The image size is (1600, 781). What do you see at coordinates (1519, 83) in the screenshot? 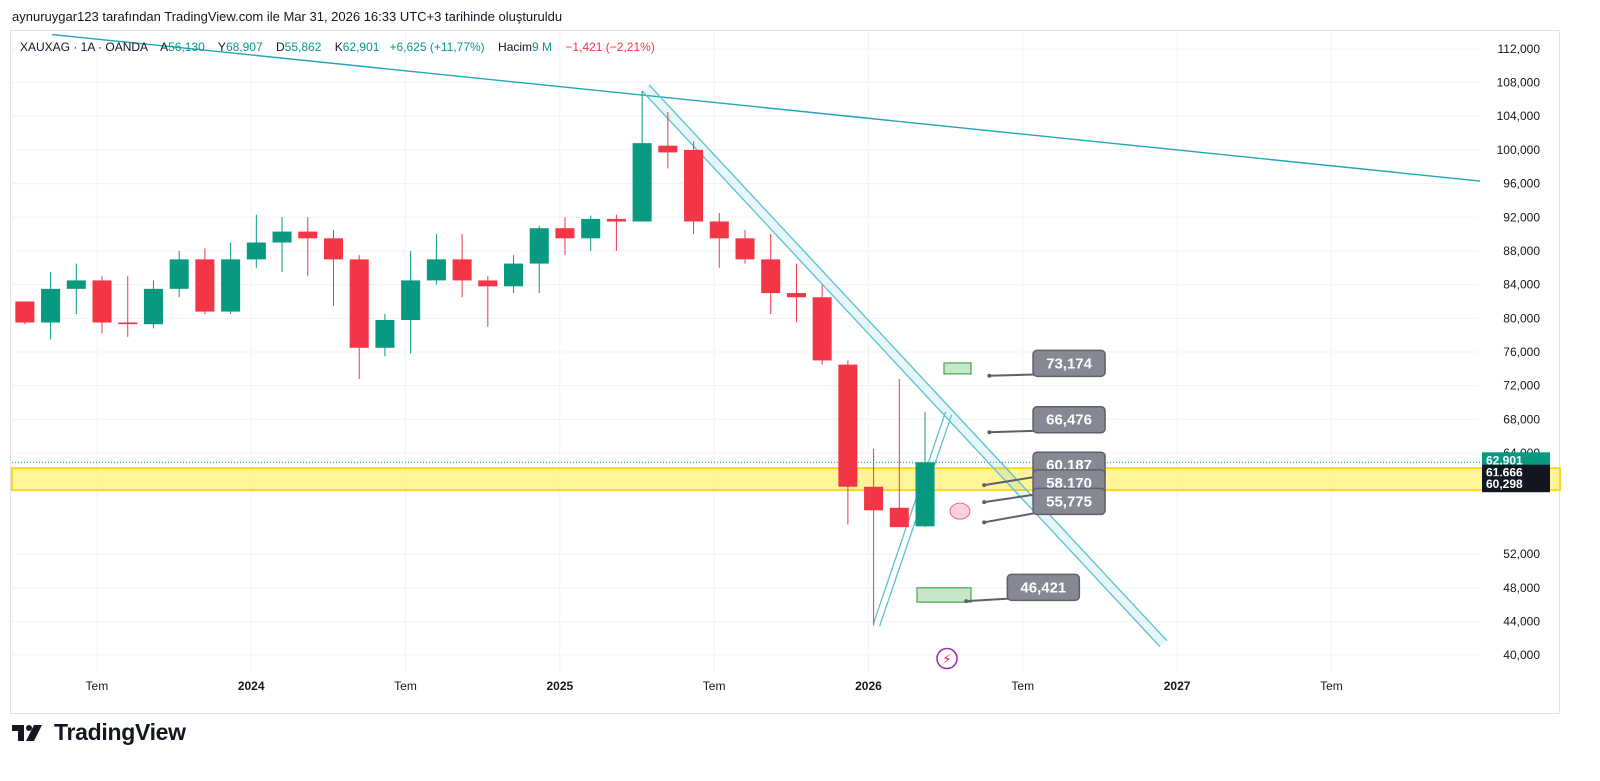
I see `price-tick-label: 108,000` at bounding box center [1519, 83].